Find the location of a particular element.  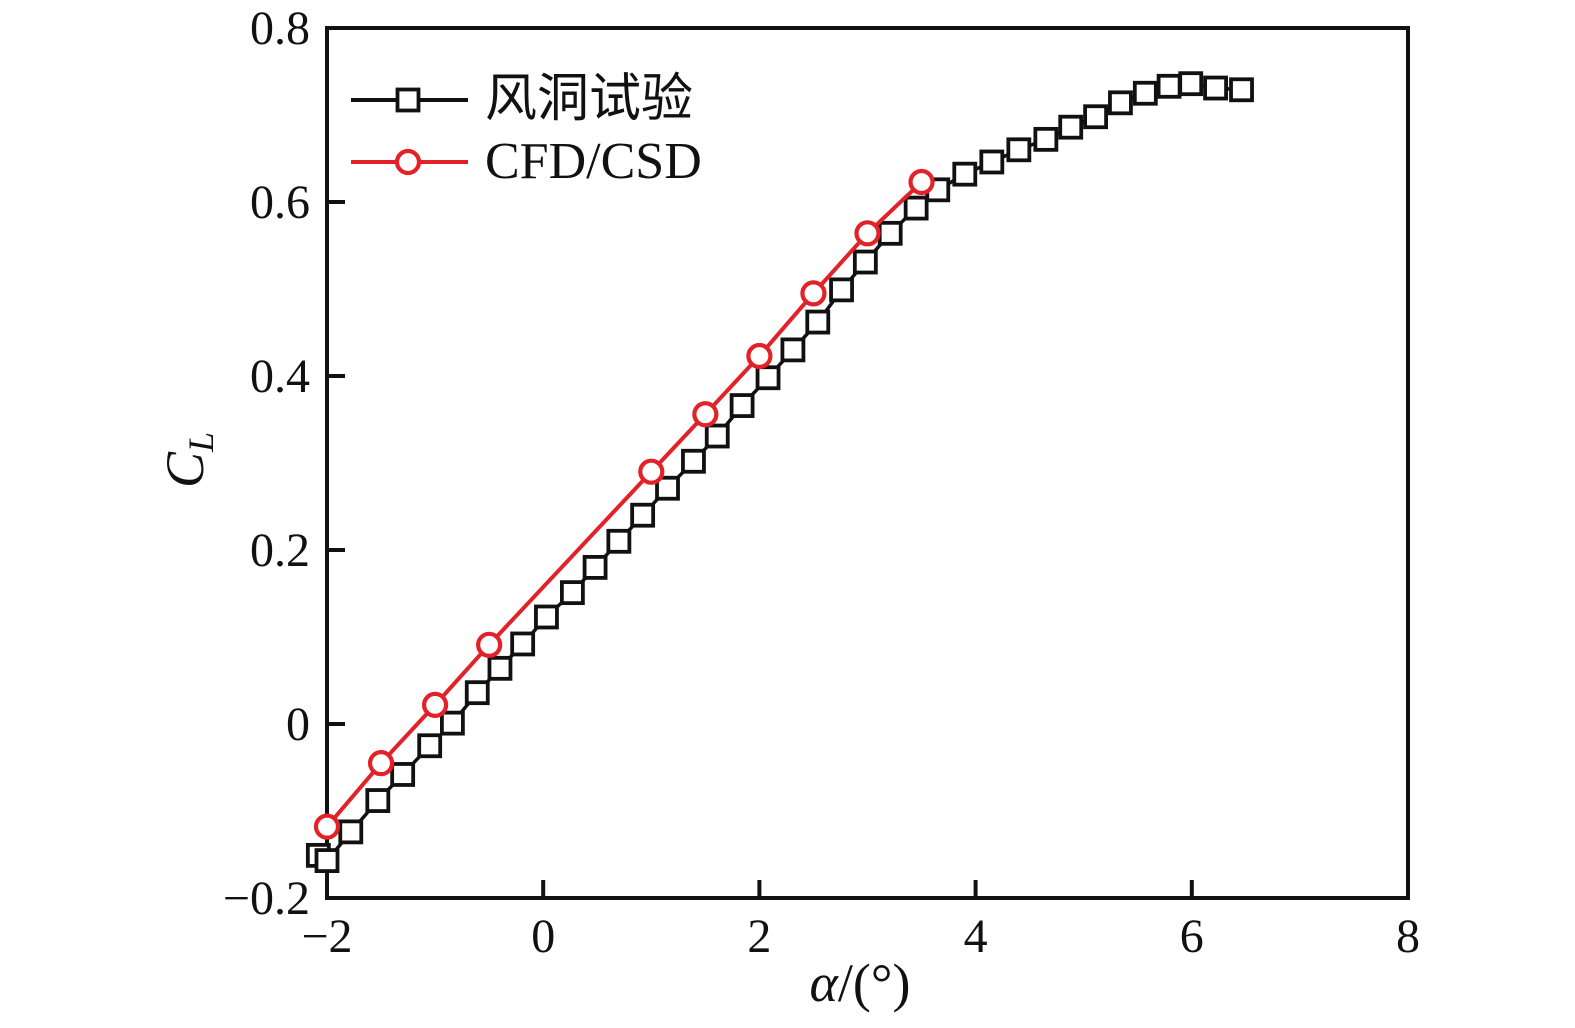

y-tick-label: 0.6 is located at coordinates (280, 202).